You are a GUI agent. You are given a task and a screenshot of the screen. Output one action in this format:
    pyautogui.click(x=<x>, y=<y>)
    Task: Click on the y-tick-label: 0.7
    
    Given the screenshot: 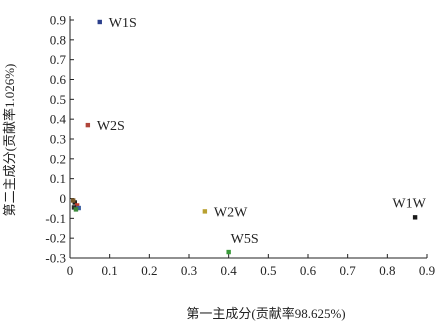 What is the action you would take?
    pyautogui.click(x=58, y=59)
    